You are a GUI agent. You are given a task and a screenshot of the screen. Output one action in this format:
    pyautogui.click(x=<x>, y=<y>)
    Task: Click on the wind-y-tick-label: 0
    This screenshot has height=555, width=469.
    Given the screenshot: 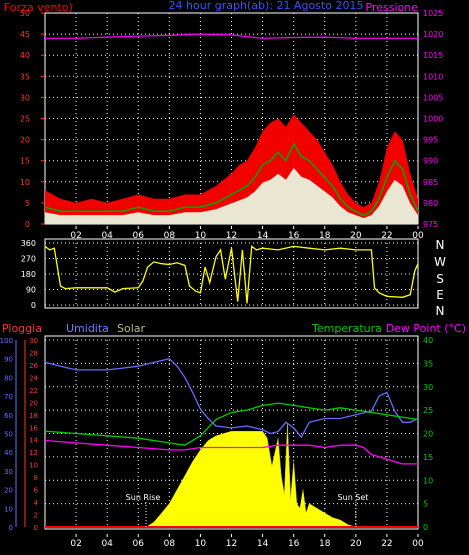 What is the action you would take?
    pyautogui.click(x=27, y=224)
    